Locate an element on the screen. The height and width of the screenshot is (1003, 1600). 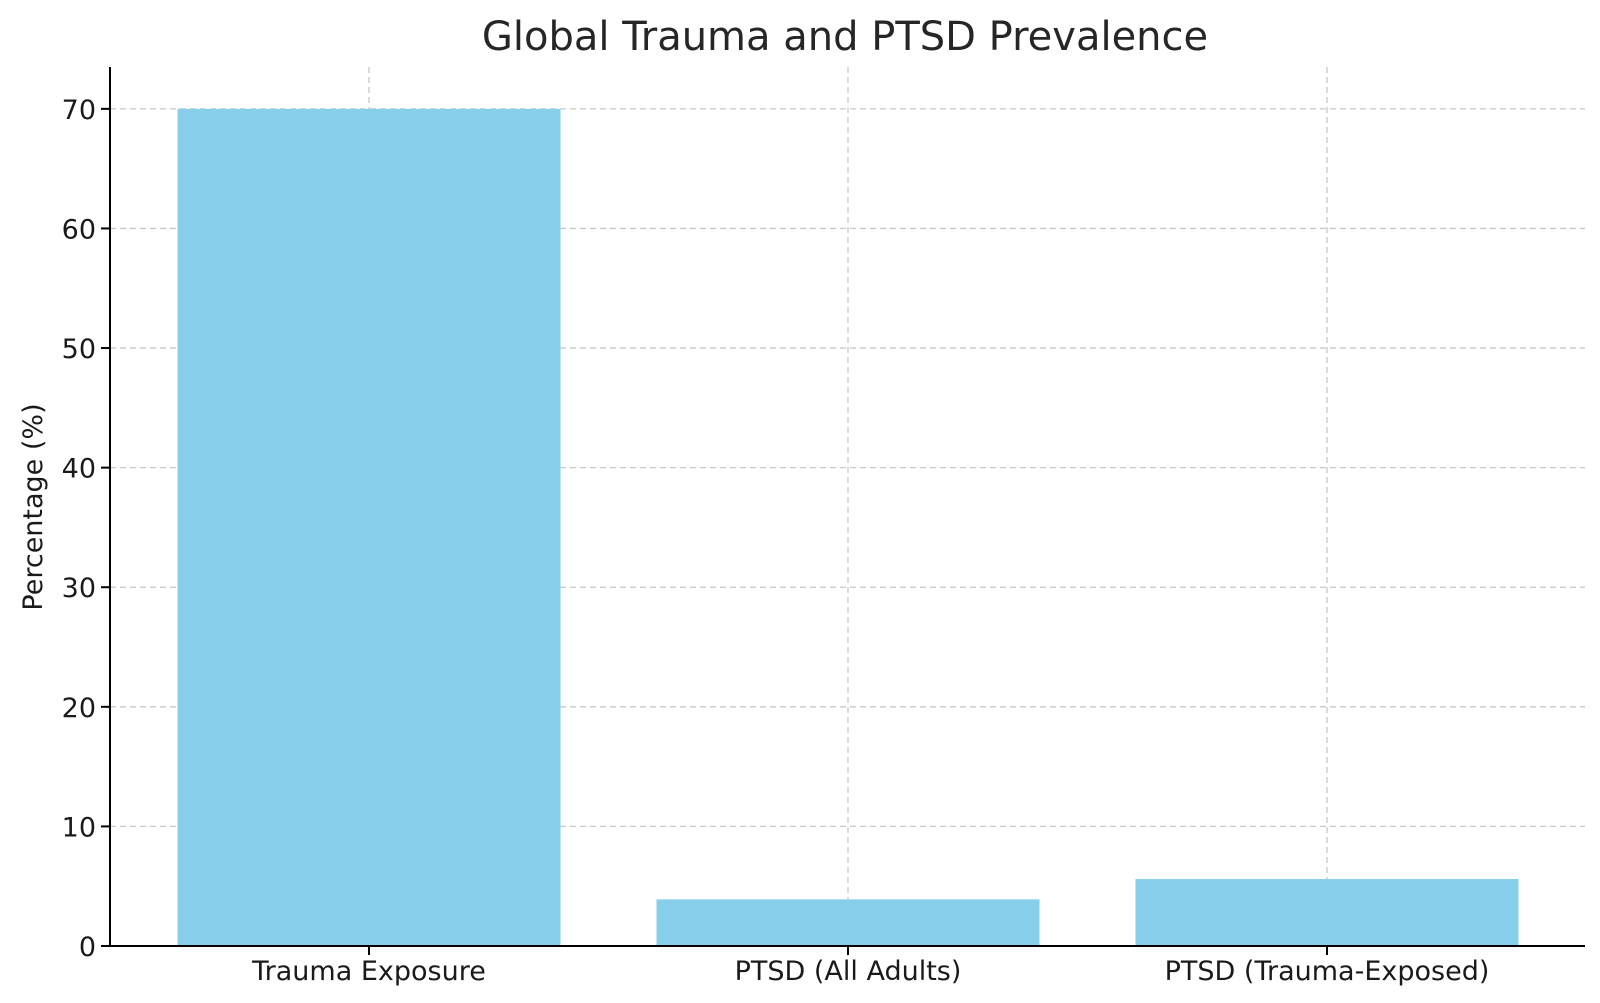
x-tick-label: Trauma Exposure is located at coordinates (368, 971).